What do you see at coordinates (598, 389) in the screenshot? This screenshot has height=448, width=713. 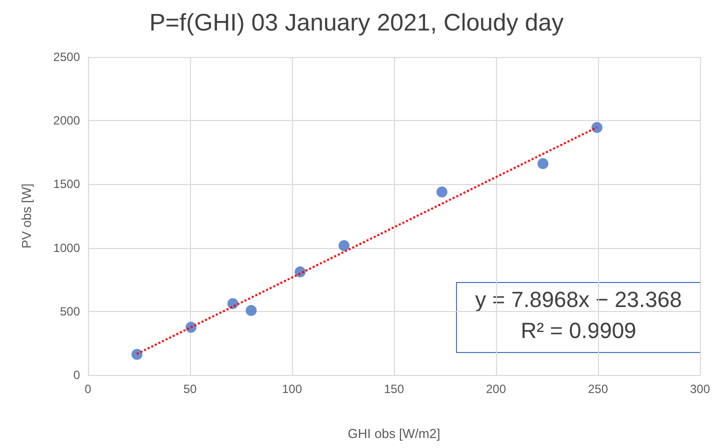 I see `x-tick-label: 250` at bounding box center [598, 389].